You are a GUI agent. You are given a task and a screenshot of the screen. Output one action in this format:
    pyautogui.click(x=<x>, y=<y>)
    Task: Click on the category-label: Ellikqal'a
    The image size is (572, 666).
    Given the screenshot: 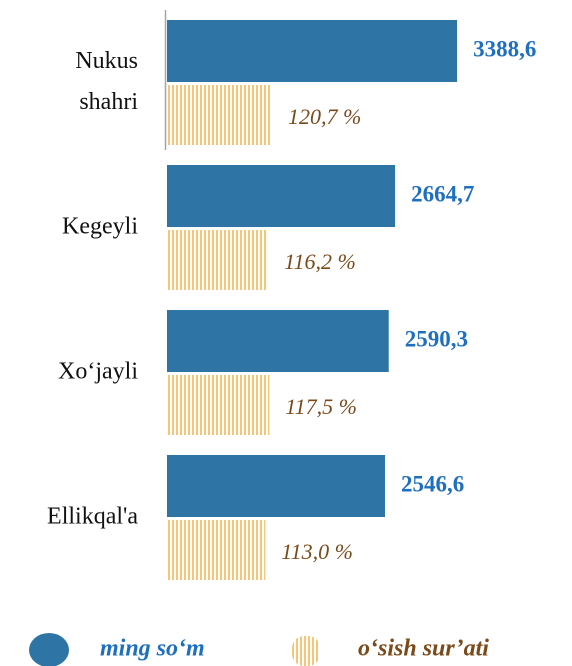 What is the action you would take?
    pyautogui.click(x=92, y=516)
    